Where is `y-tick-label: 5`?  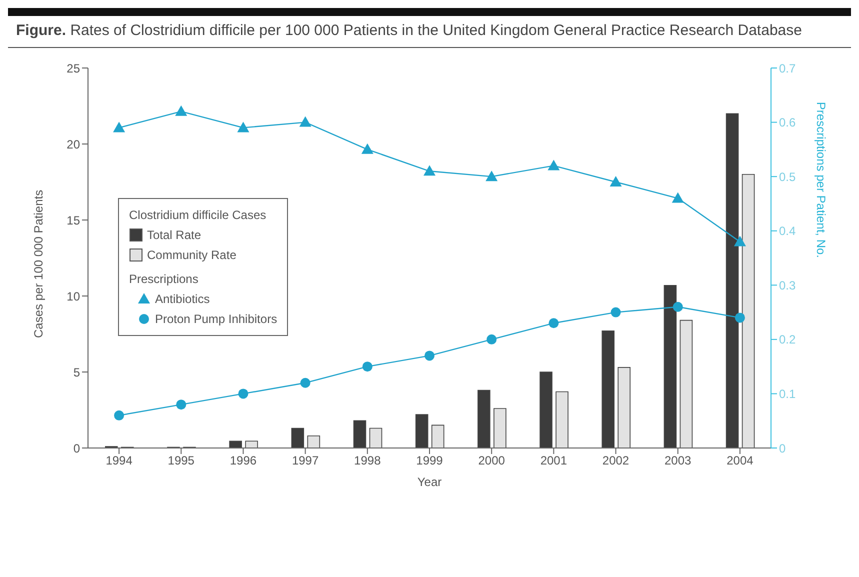 y-tick-label: 5 is located at coordinates (76, 372).